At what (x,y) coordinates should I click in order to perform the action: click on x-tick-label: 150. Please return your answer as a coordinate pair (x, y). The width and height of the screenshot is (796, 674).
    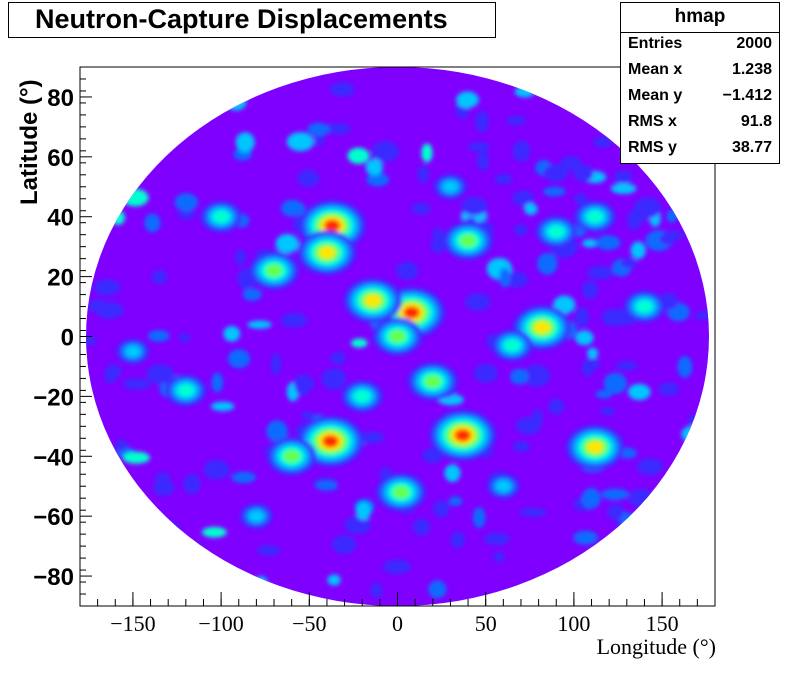
    Looking at the image, I should click on (662, 623).